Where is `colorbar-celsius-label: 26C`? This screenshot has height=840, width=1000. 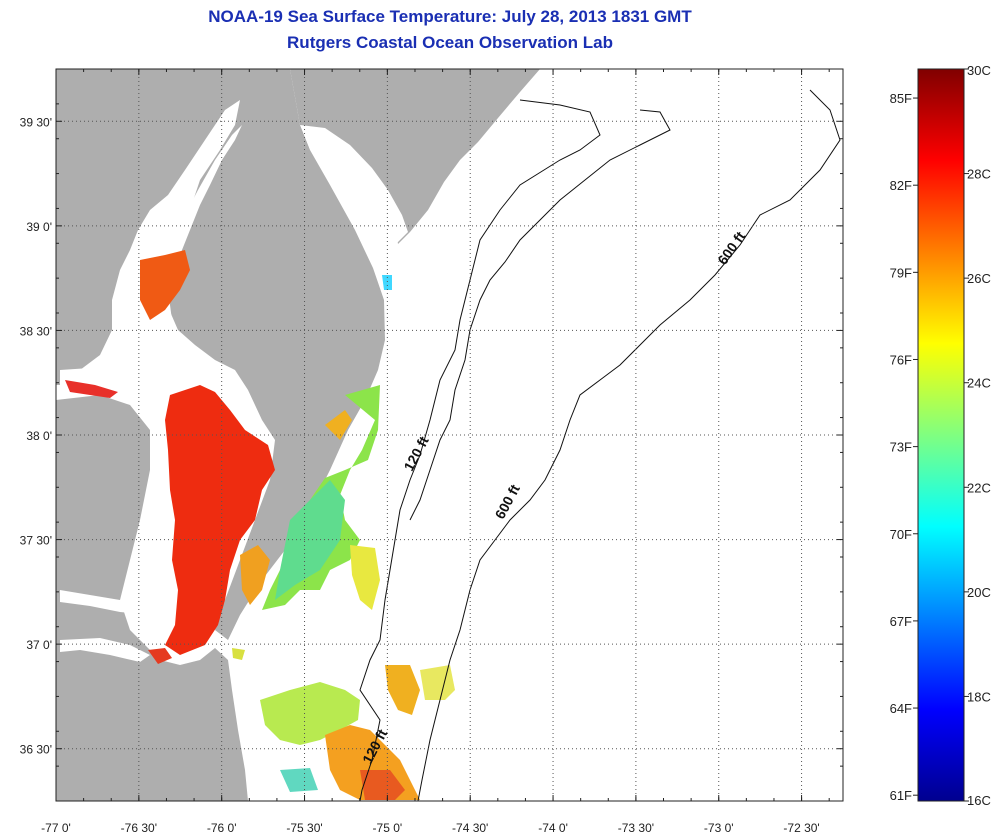
colorbar-celsius-label: 26C is located at coordinates (979, 278).